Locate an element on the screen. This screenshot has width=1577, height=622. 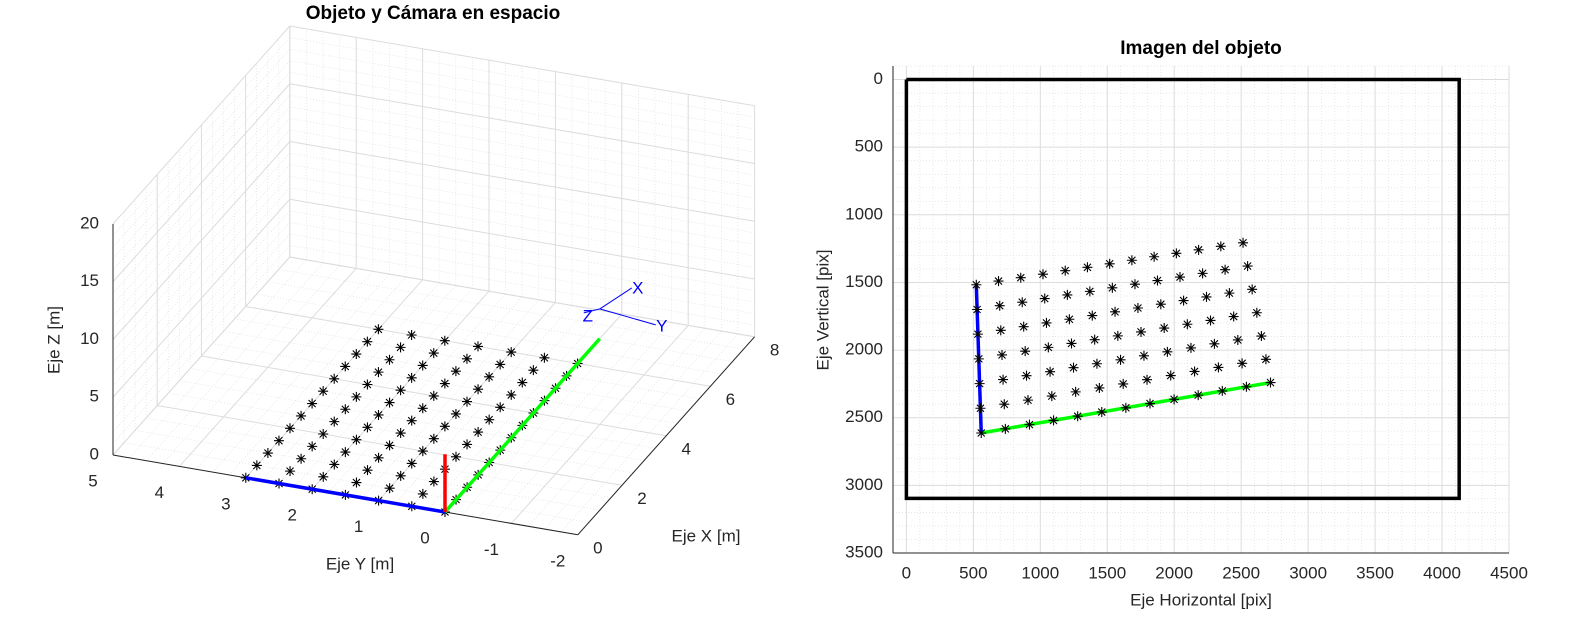
y-tick-label: 2 is located at coordinates (291, 515).